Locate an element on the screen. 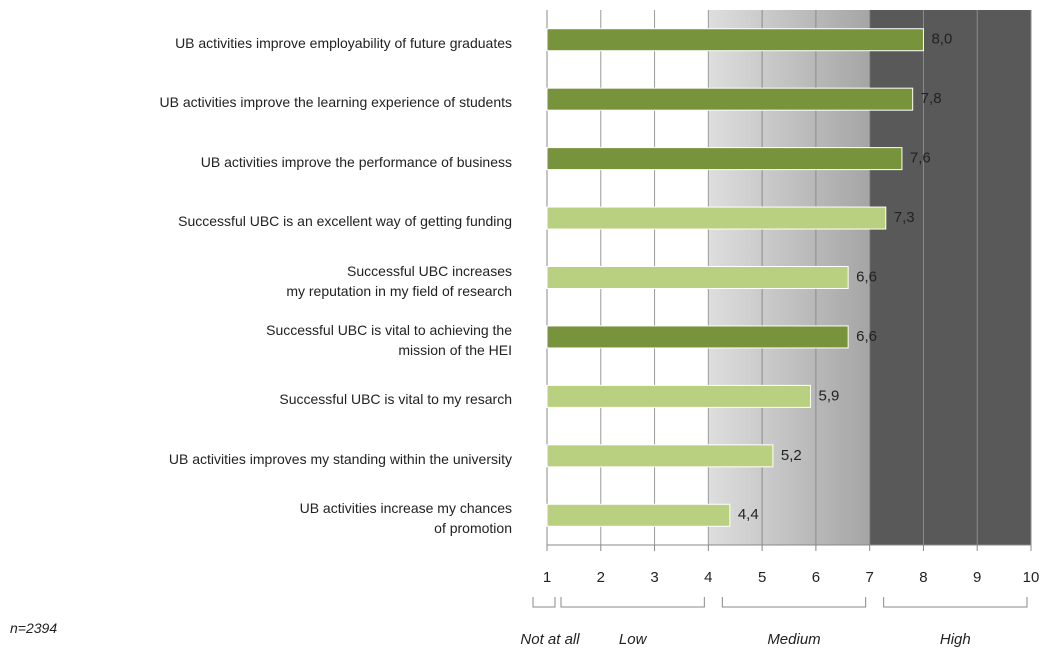 The width and height of the screenshot is (1061, 652). category-label: Successful UBC is vital to my resarch is located at coordinates (395, 399).